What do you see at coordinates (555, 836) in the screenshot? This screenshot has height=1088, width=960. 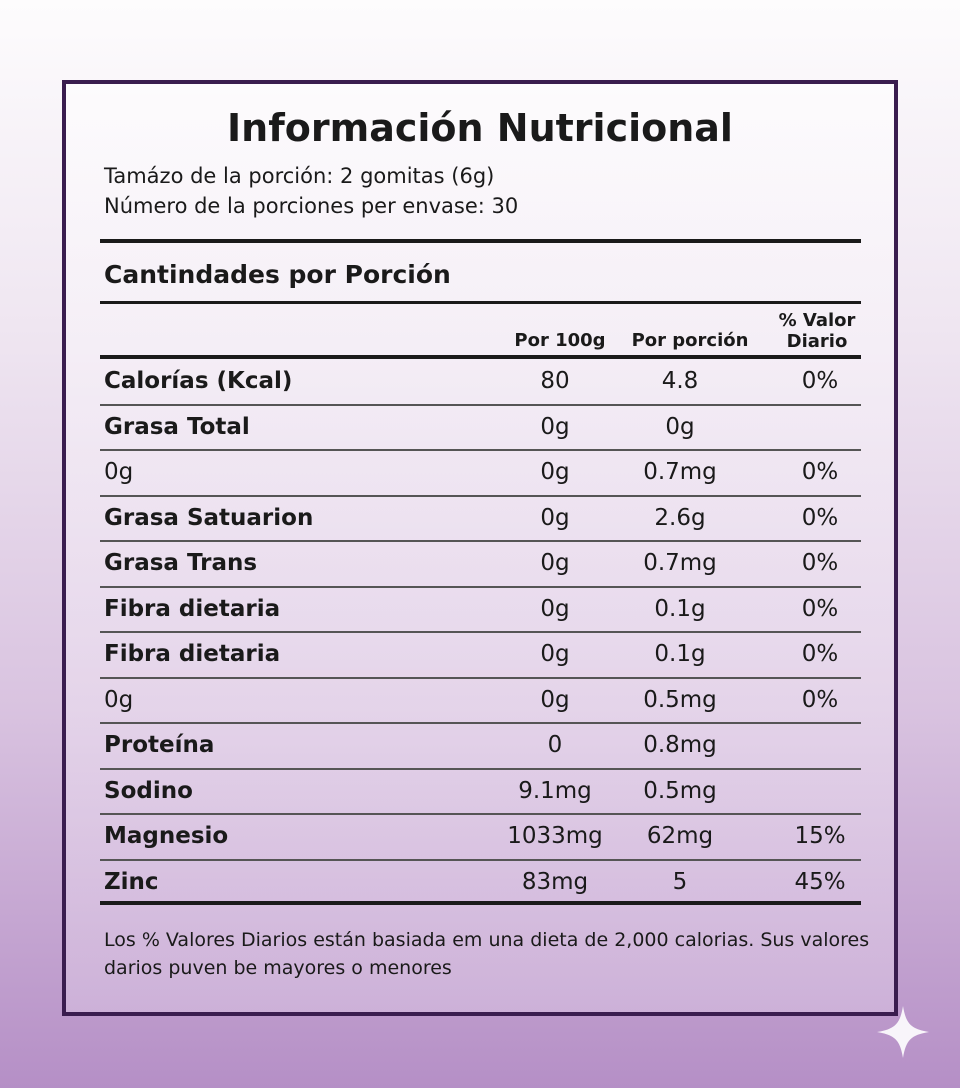 I see `per-100g: 1033mg` at bounding box center [555, 836].